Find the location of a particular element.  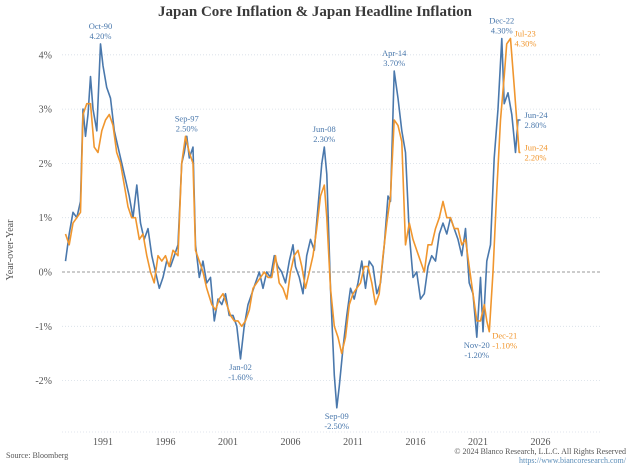

y-tick-label: 3% is located at coordinates (45, 110).